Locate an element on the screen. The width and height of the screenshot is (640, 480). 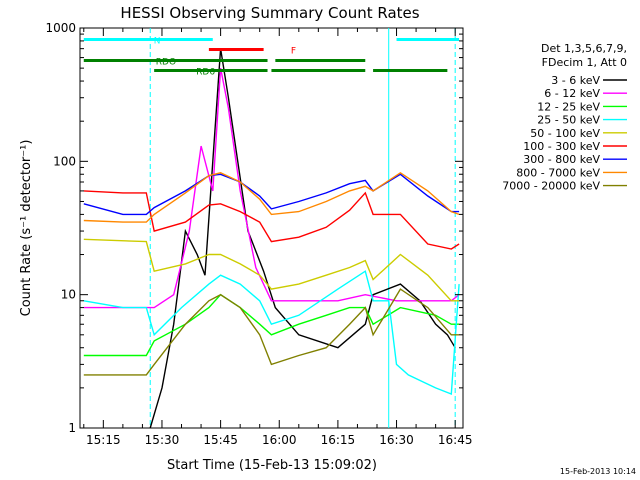
x-tick-label-4: 16:15 is located at coordinates (338, 440).